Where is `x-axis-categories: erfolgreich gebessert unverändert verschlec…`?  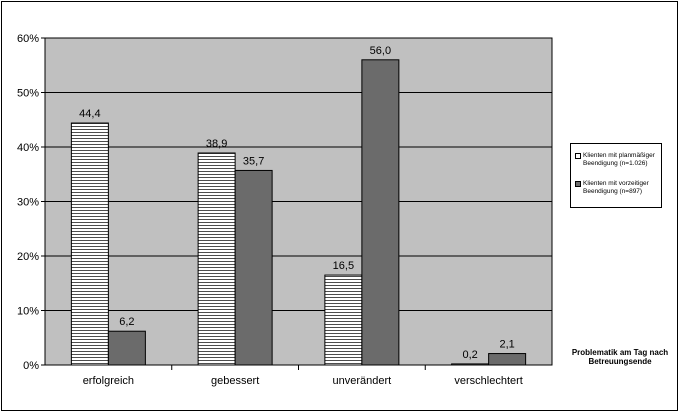 x-axis-categories: erfolgreich gebessert unverändert verschlec… is located at coordinates (303, 376).